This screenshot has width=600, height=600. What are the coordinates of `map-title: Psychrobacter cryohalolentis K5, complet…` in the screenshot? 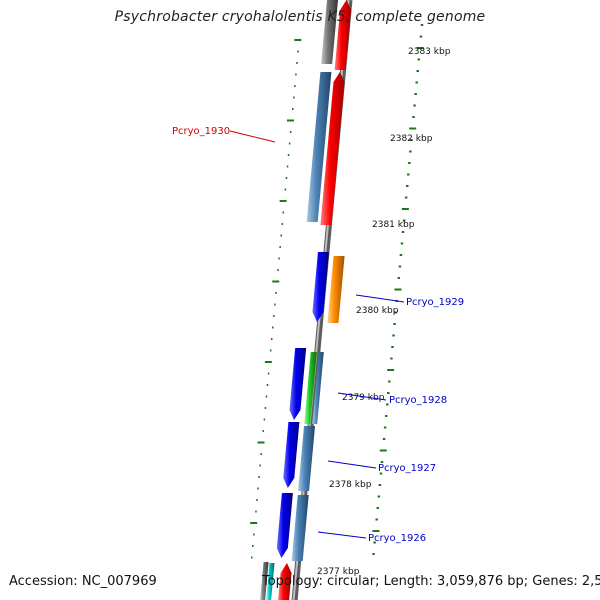 It's located at (300, 17).